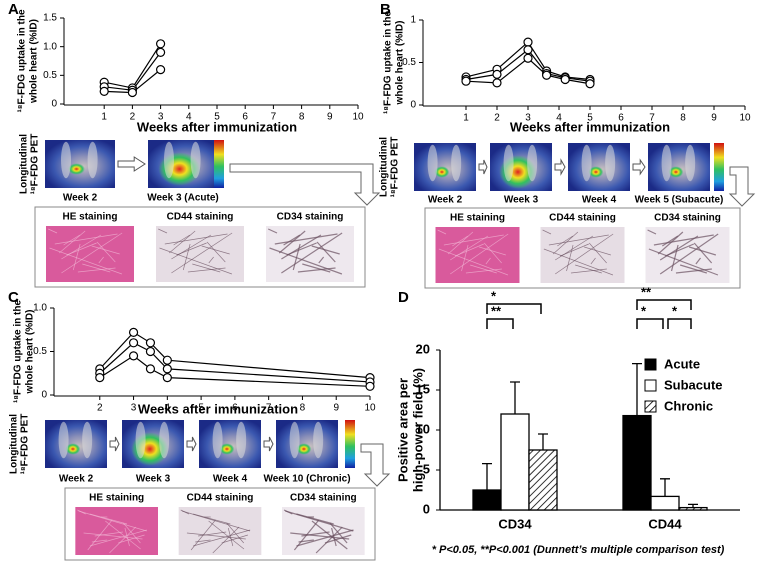 The width and height of the screenshot is (760, 564). What do you see at coordinates (13, 9) in the screenshot?
I see `panel-label: A` at bounding box center [13, 9].